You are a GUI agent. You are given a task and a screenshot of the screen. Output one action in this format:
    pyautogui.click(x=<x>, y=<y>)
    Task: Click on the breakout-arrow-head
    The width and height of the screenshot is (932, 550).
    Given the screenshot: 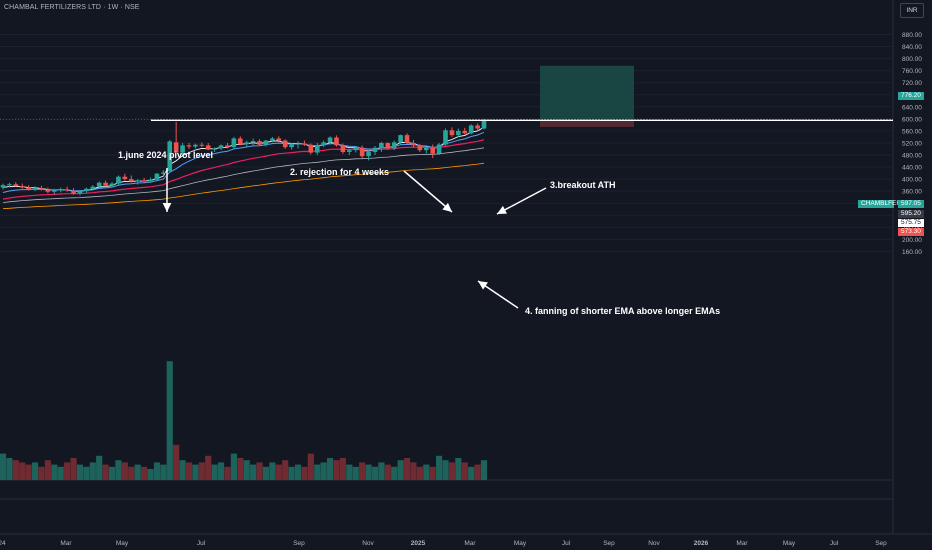 What is the action you would take?
    pyautogui.click(x=502, y=209)
    